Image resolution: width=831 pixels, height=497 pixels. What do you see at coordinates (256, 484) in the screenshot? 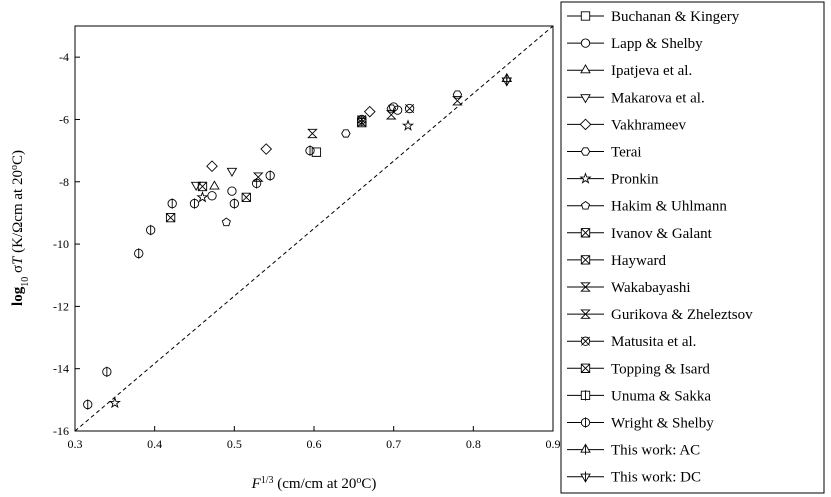
I see `xlabel-part: F` at bounding box center [256, 484].